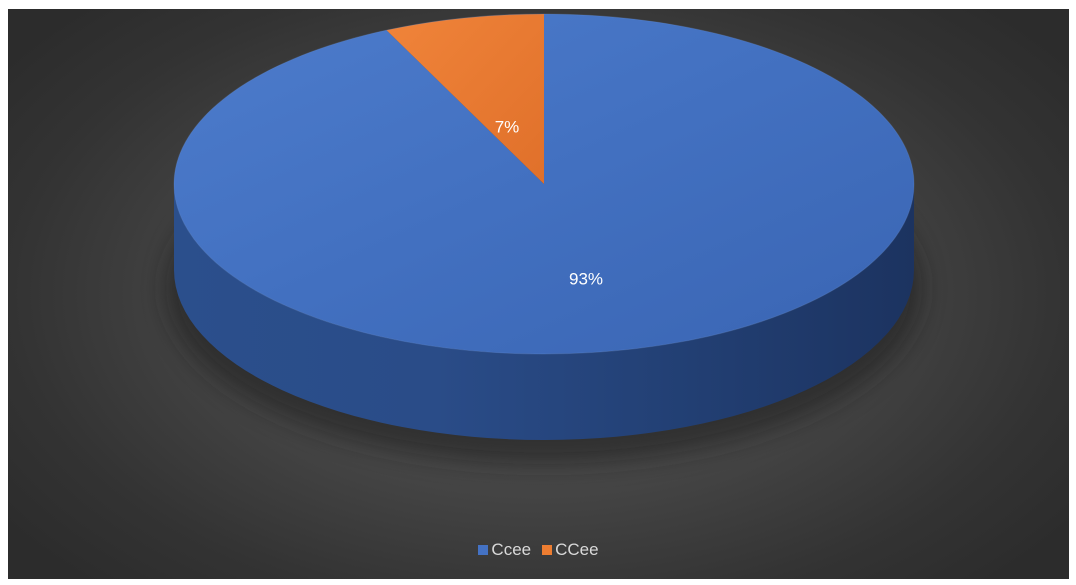 The width and height of the screenshot is (1076, 585). I want to click on data-label-ccee: 93%, so click(586, 278).